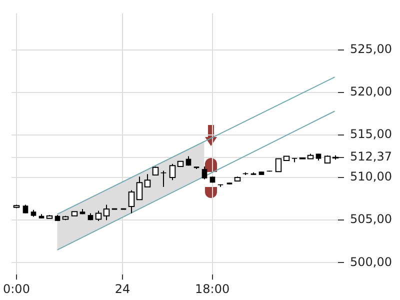 The image size is (400, 300). What do you see at coordinates (371, 156) in the screenshot?
I see `y-tick-label: 512,37` at bounding box center [371, 156].